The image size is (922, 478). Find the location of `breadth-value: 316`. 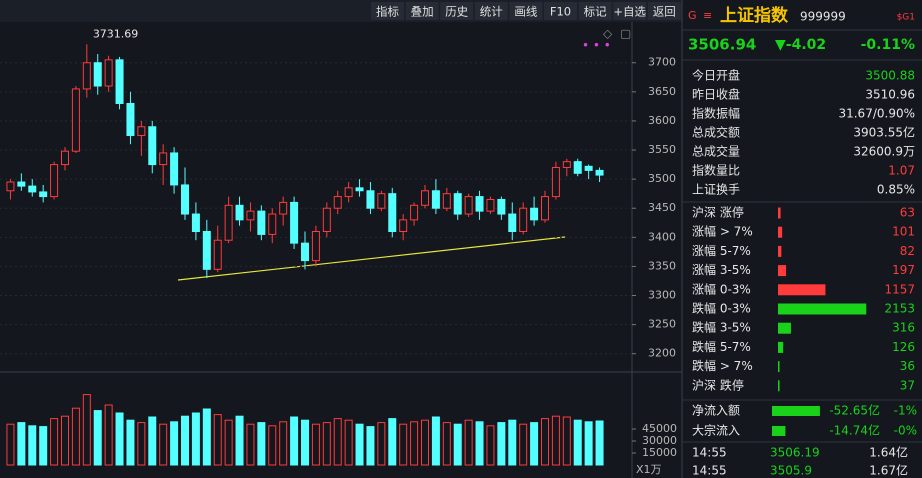

breadth-value: 316 is located at coordinates (903, 328).